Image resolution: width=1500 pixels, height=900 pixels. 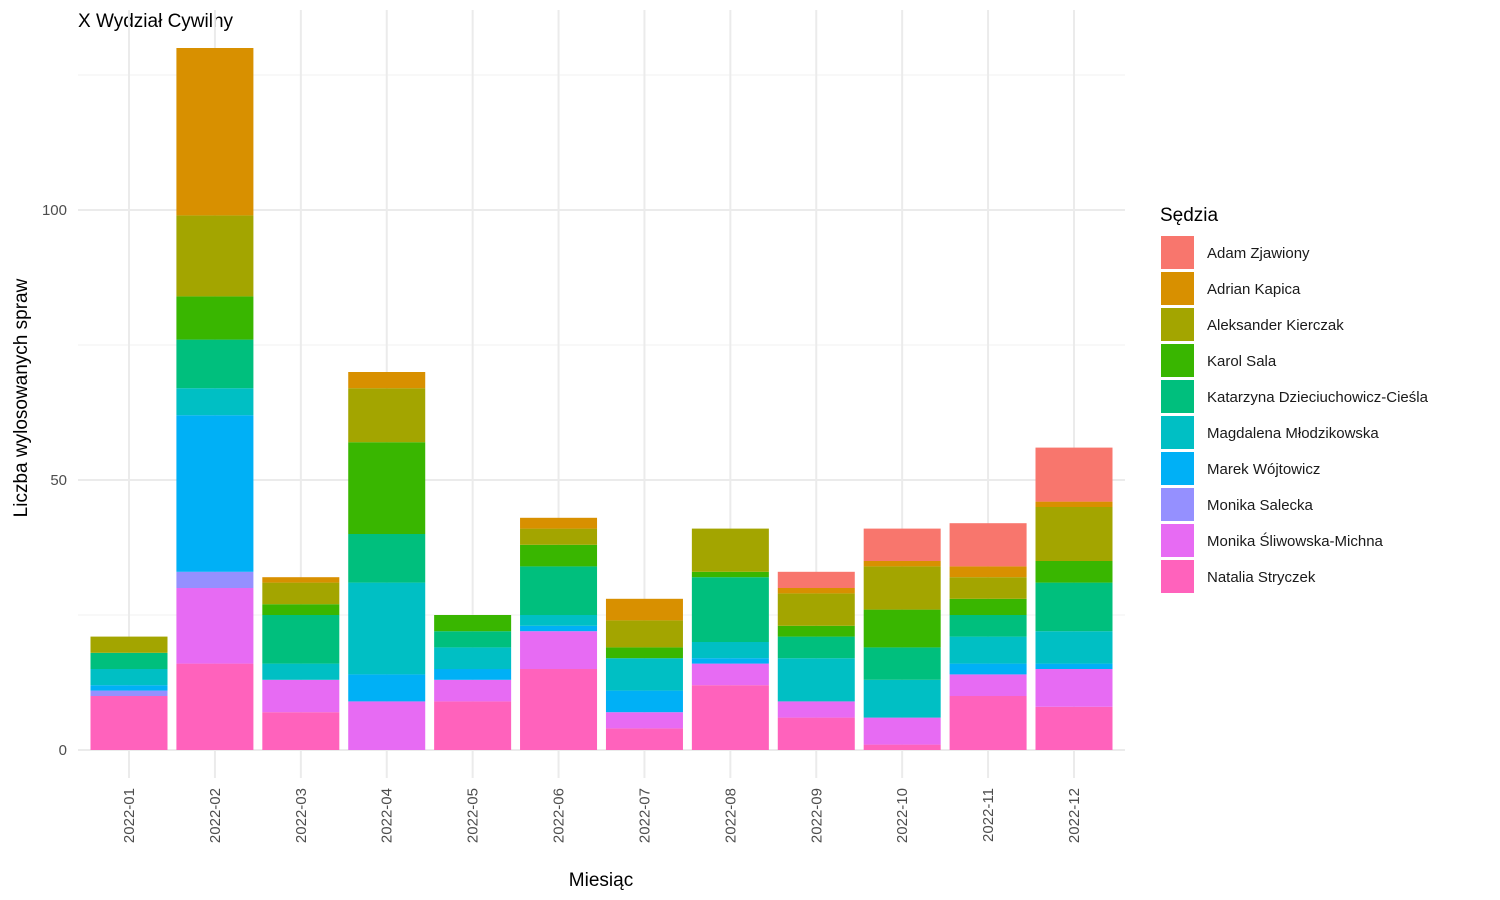 What do you see at coordinates (644, 815) in the screenshot?
I see `x-tick-label: 2022-07` at bounding box center [644, 815].